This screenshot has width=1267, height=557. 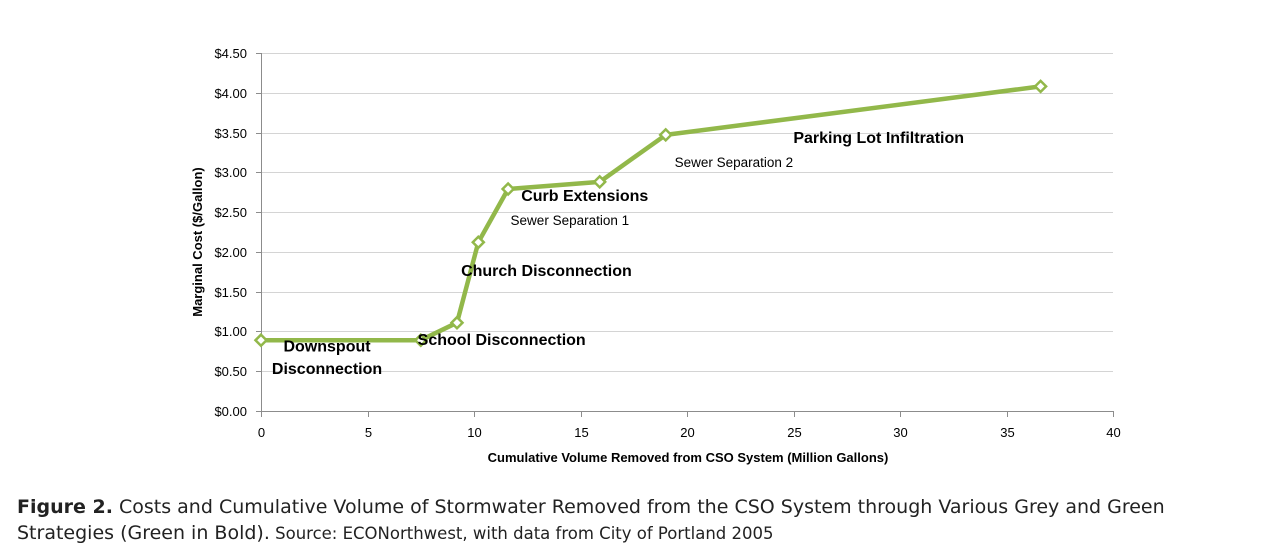 What do you see at coordinates (65, 507) in the screenshot?
I see `figure-label: Figure 2.` at bounding box center [65, 507].